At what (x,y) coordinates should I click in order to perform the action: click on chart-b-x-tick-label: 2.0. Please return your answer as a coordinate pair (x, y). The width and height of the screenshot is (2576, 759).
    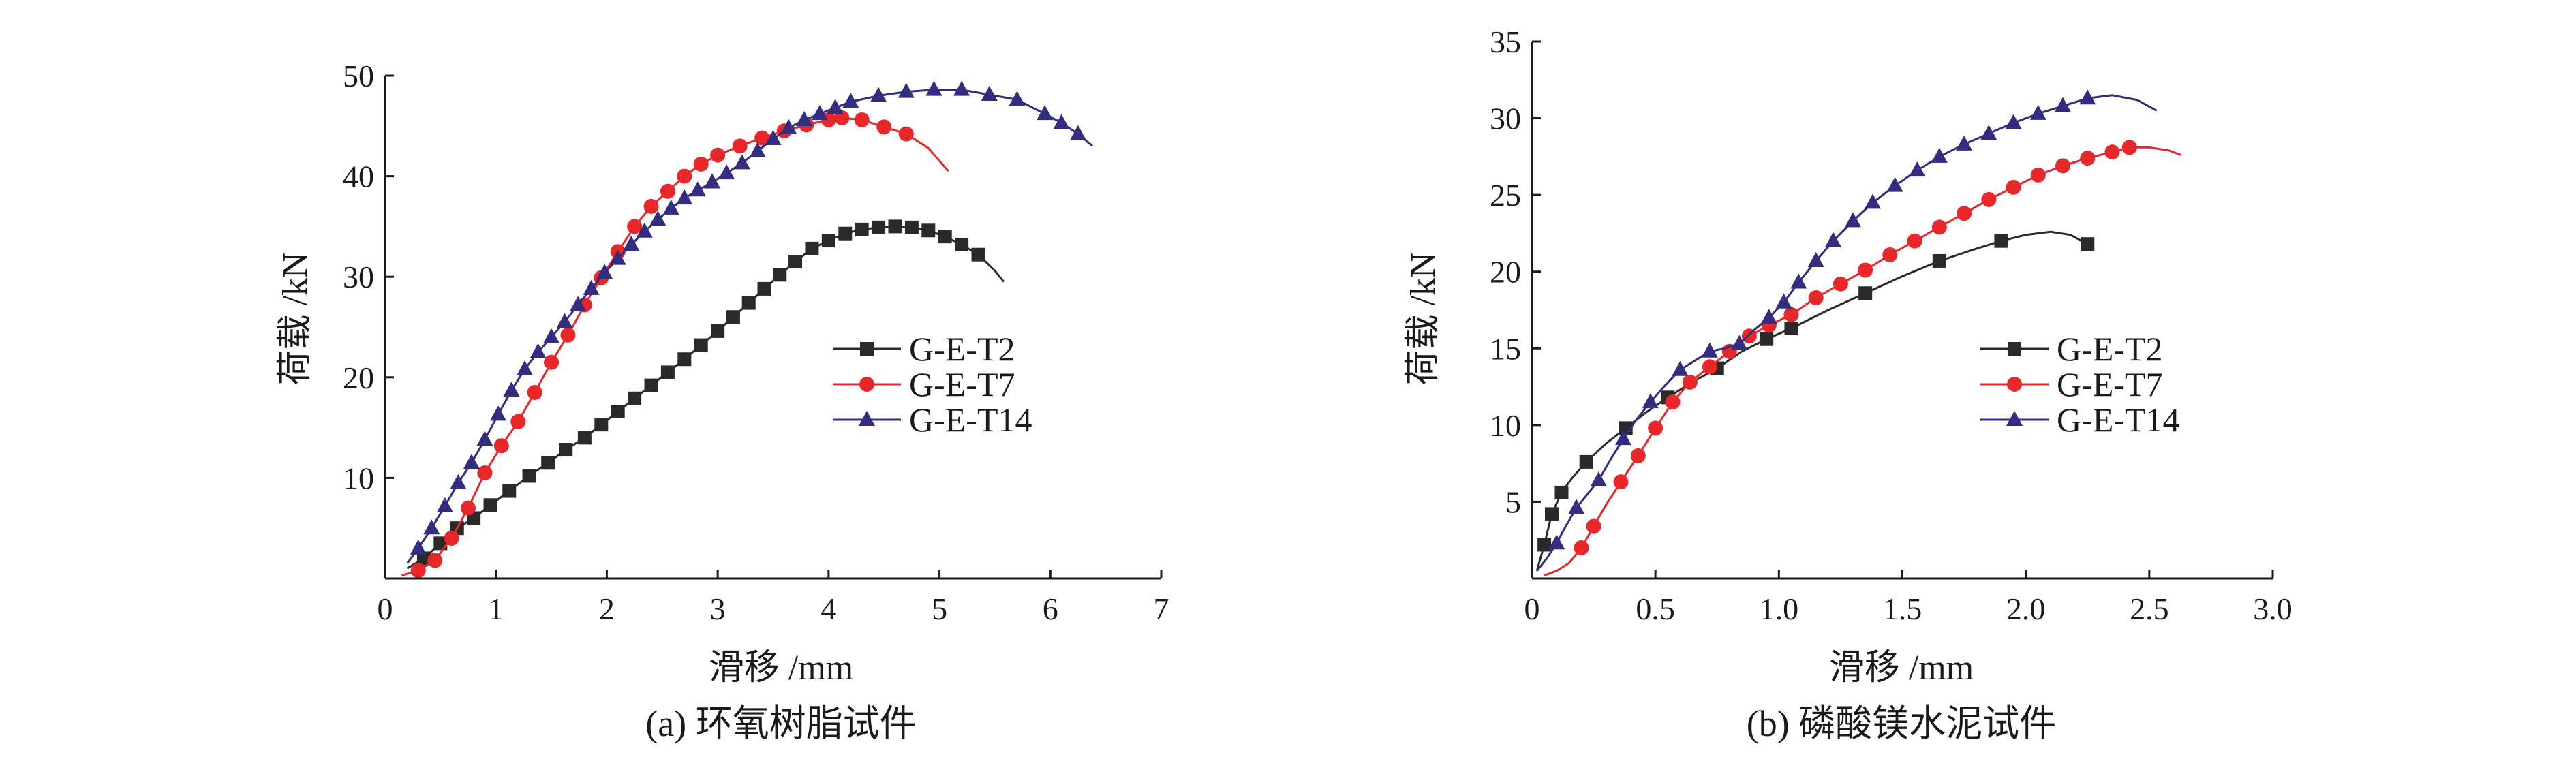
    Looking at the image, I should click on (2026, 608).